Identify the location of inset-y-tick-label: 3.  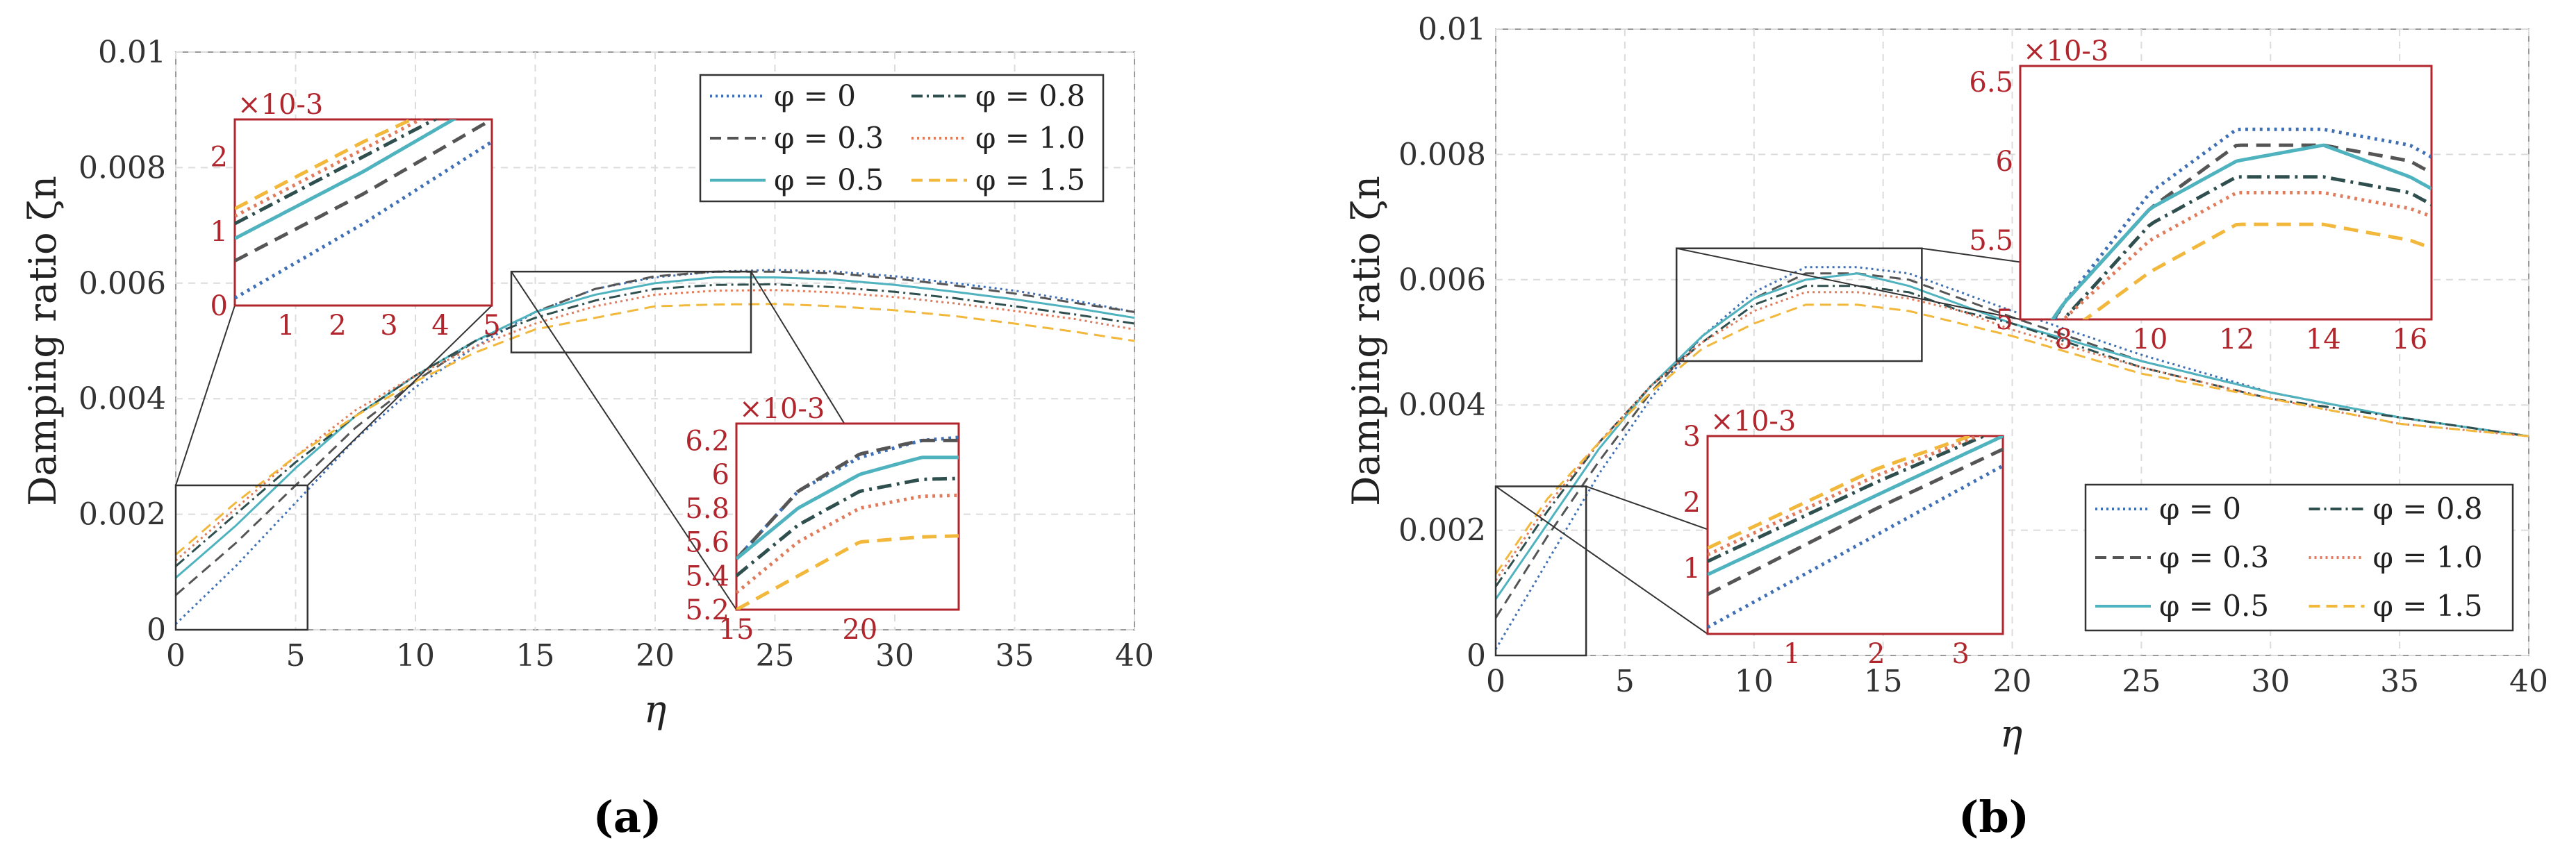
(1692, 437).